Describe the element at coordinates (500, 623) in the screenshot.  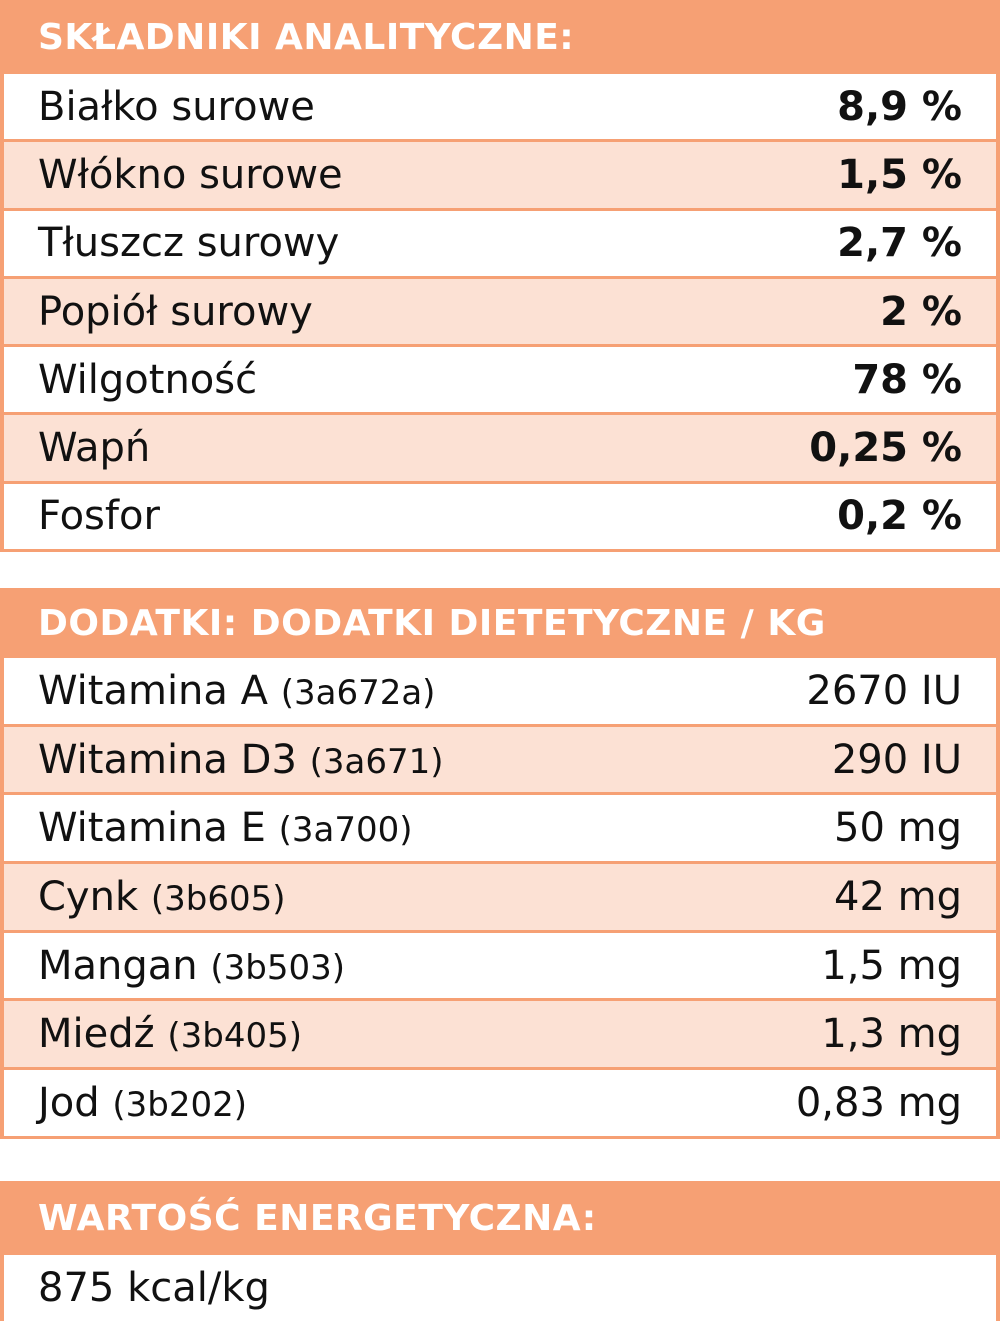
I see `additives-title: DODATKI: DODATKI DIETETYCZNE / KG` at that location.